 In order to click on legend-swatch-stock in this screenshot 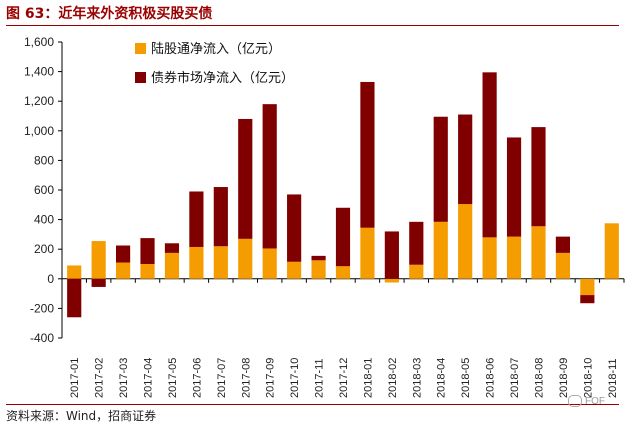, I will do `click(140, 48)`.